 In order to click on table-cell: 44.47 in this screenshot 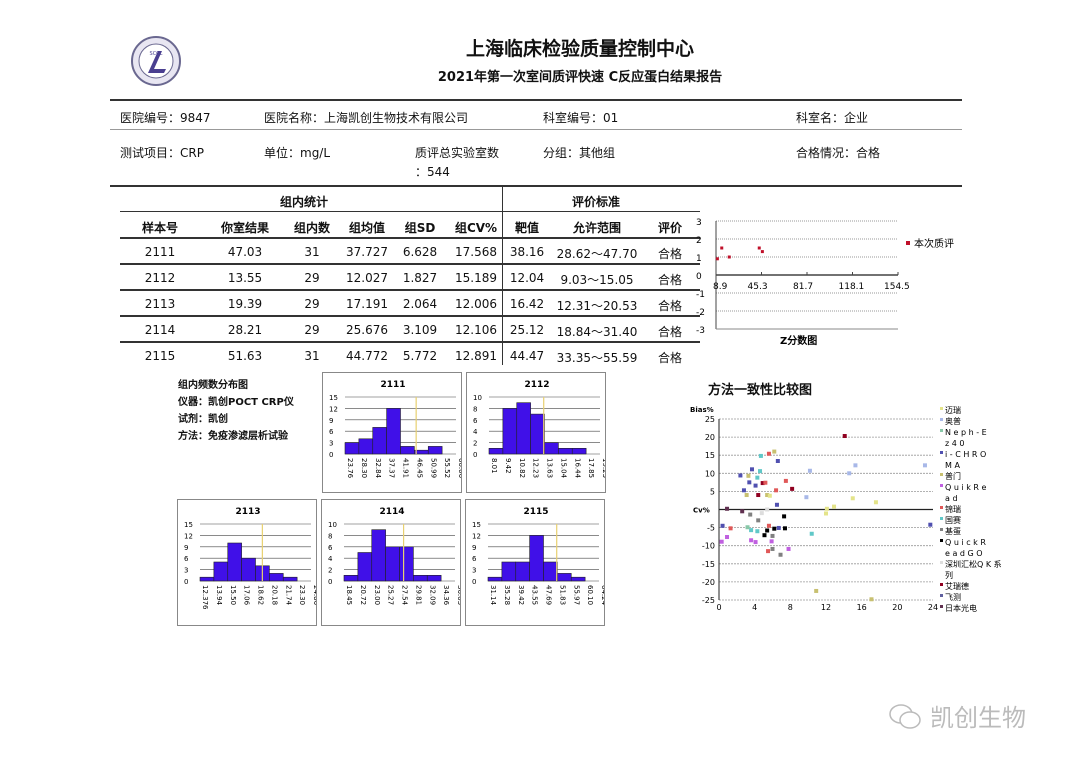, I will do `click(527, 356)`.